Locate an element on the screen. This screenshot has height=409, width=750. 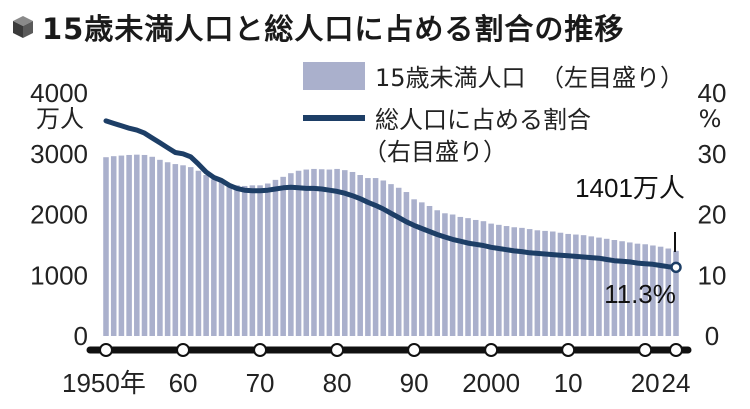
right-tick-40: 40 is located at coordinates (712, 93).